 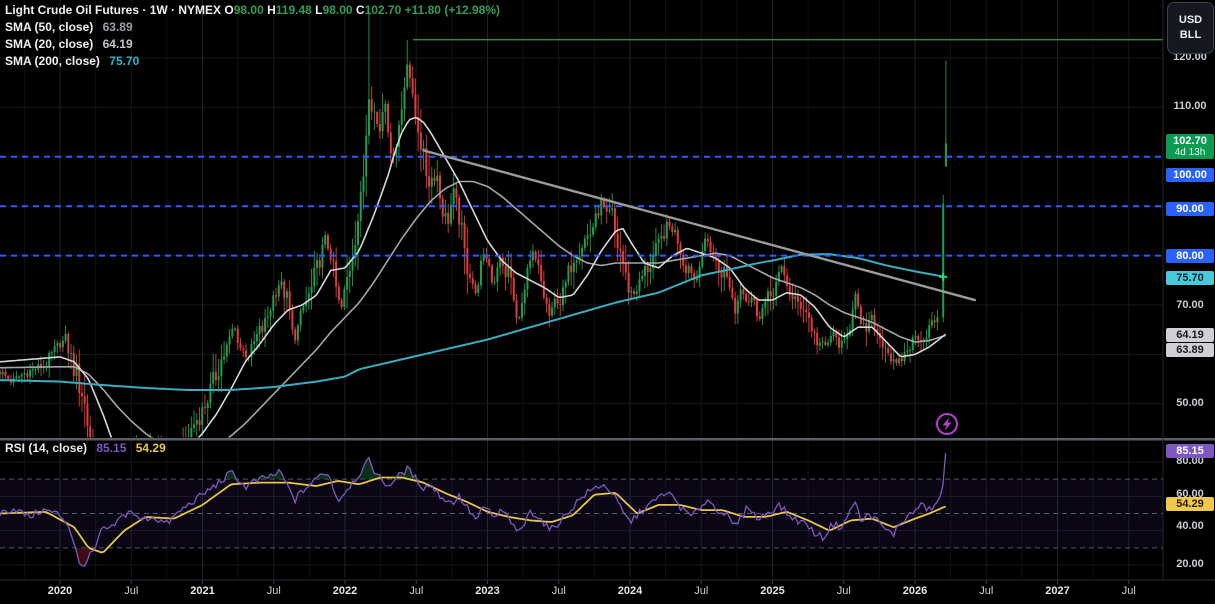 What do you see at coordinates (699, 225) in the screenshot?
I see `descending-trendline` at bounding box center [699, 225].